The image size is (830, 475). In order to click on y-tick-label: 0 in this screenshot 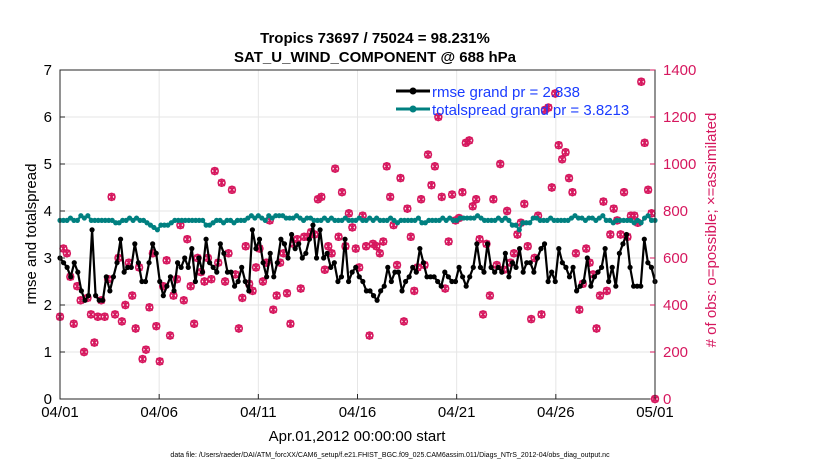, I will do `click(48, 399)`.